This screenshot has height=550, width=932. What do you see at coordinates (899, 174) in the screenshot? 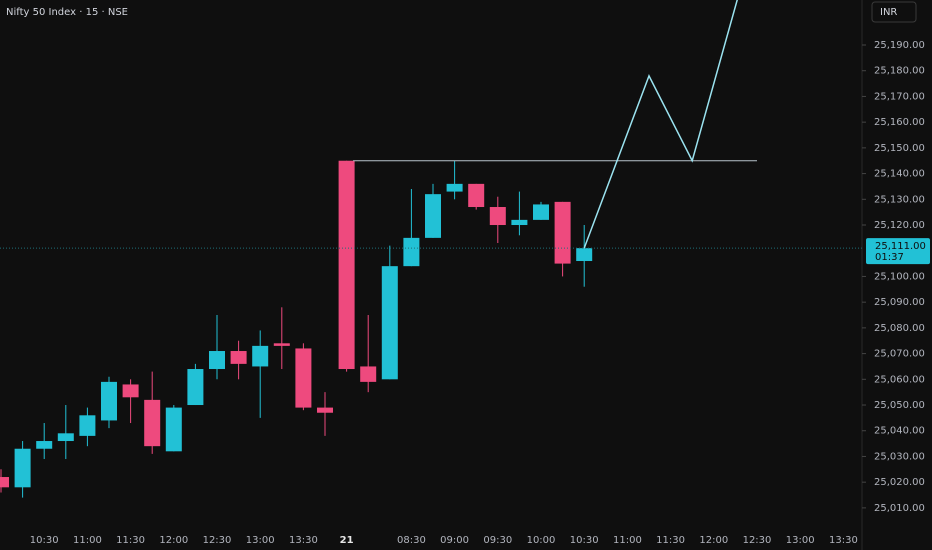
I see `y-tick-label: 25,140.00` at bounding box center [899, 174].